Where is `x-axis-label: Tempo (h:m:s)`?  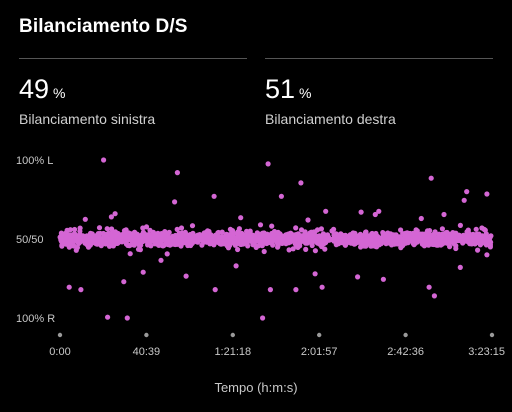 x-axis-label: Tempo (h:m:s) is located at coordinates (256, 387).